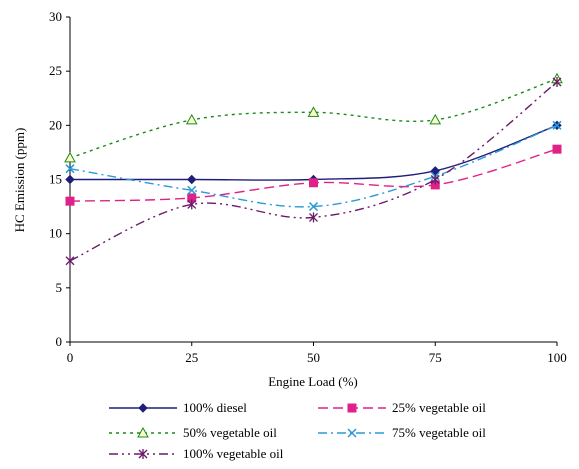  Describe the element at coordinates (55, 233) in the screenshot. I see `y-tick-label: 10` at that location.